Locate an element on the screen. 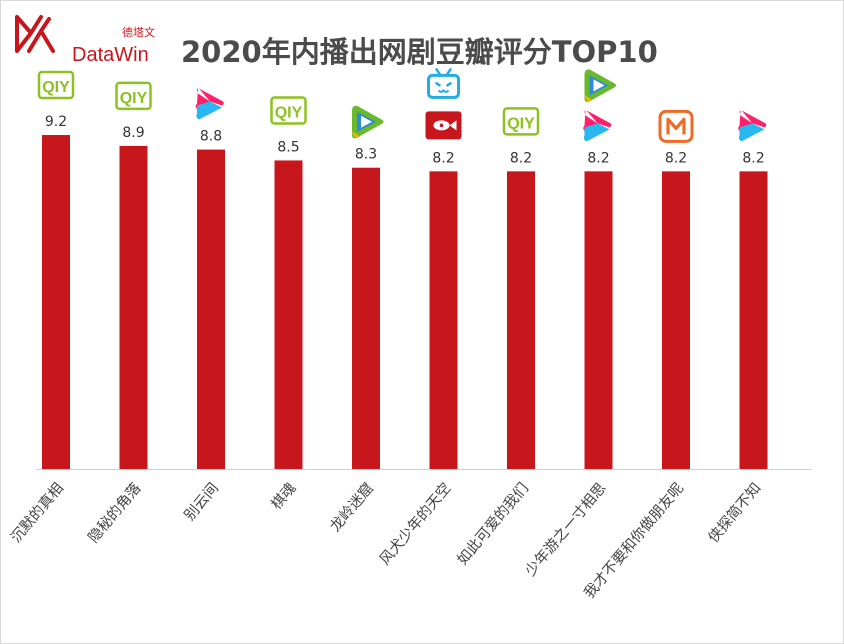 The width and height of the screenshot is (844, 644). value-label-8: 8.2 is located at coordinates (598, 158).